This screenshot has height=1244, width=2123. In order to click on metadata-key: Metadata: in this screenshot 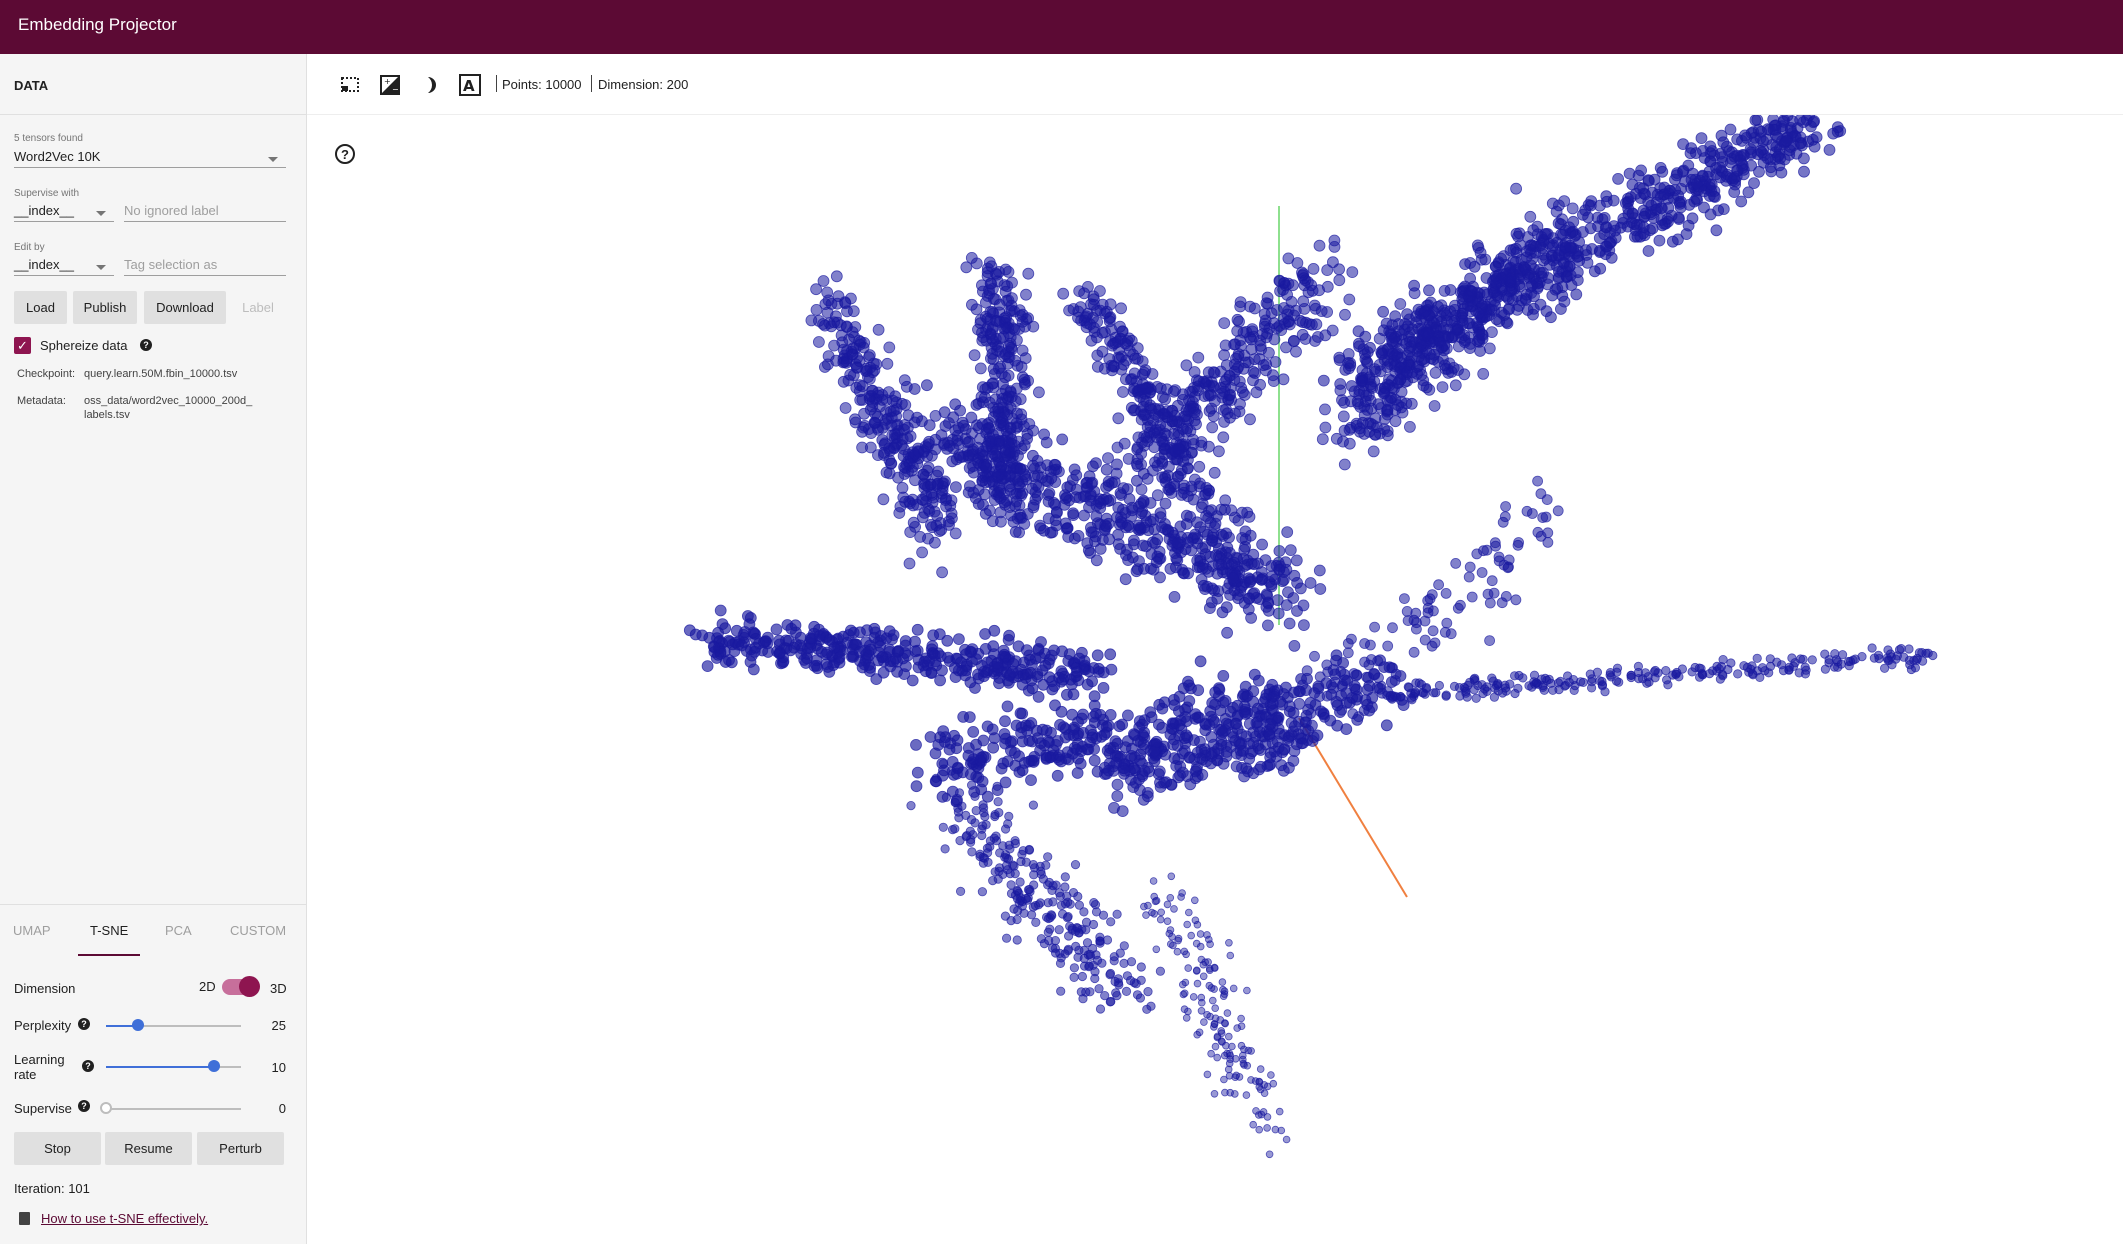, I will do `click(41, 401)`.